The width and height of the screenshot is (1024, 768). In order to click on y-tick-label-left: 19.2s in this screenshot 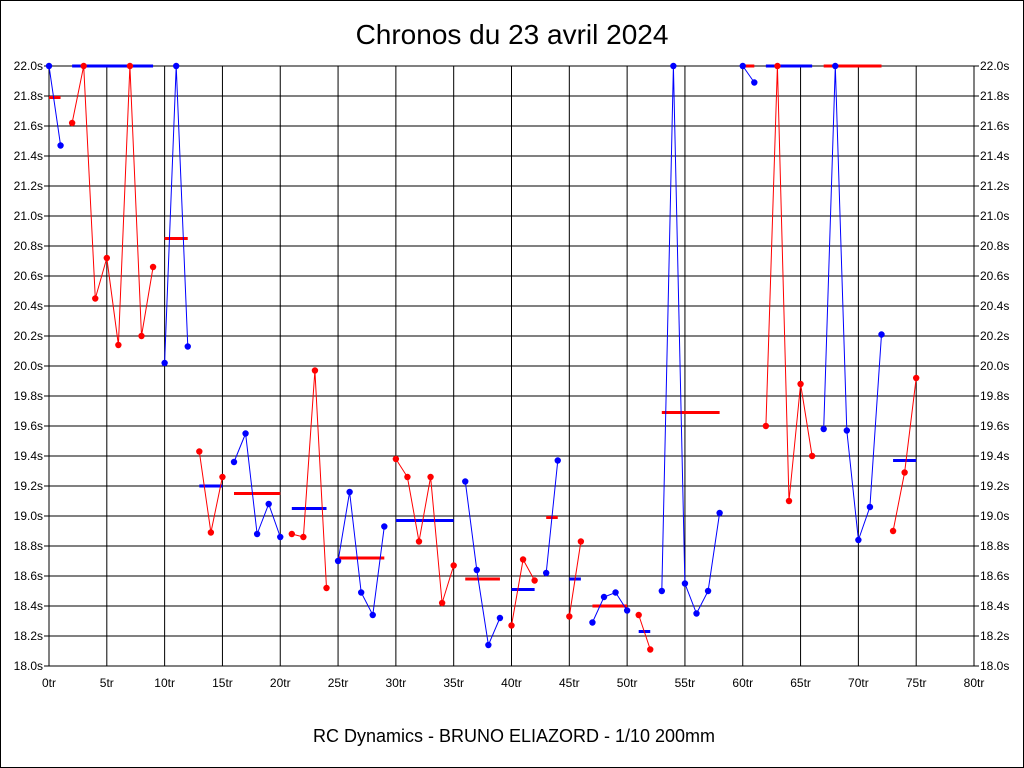, I will do `click(28, 486)`.